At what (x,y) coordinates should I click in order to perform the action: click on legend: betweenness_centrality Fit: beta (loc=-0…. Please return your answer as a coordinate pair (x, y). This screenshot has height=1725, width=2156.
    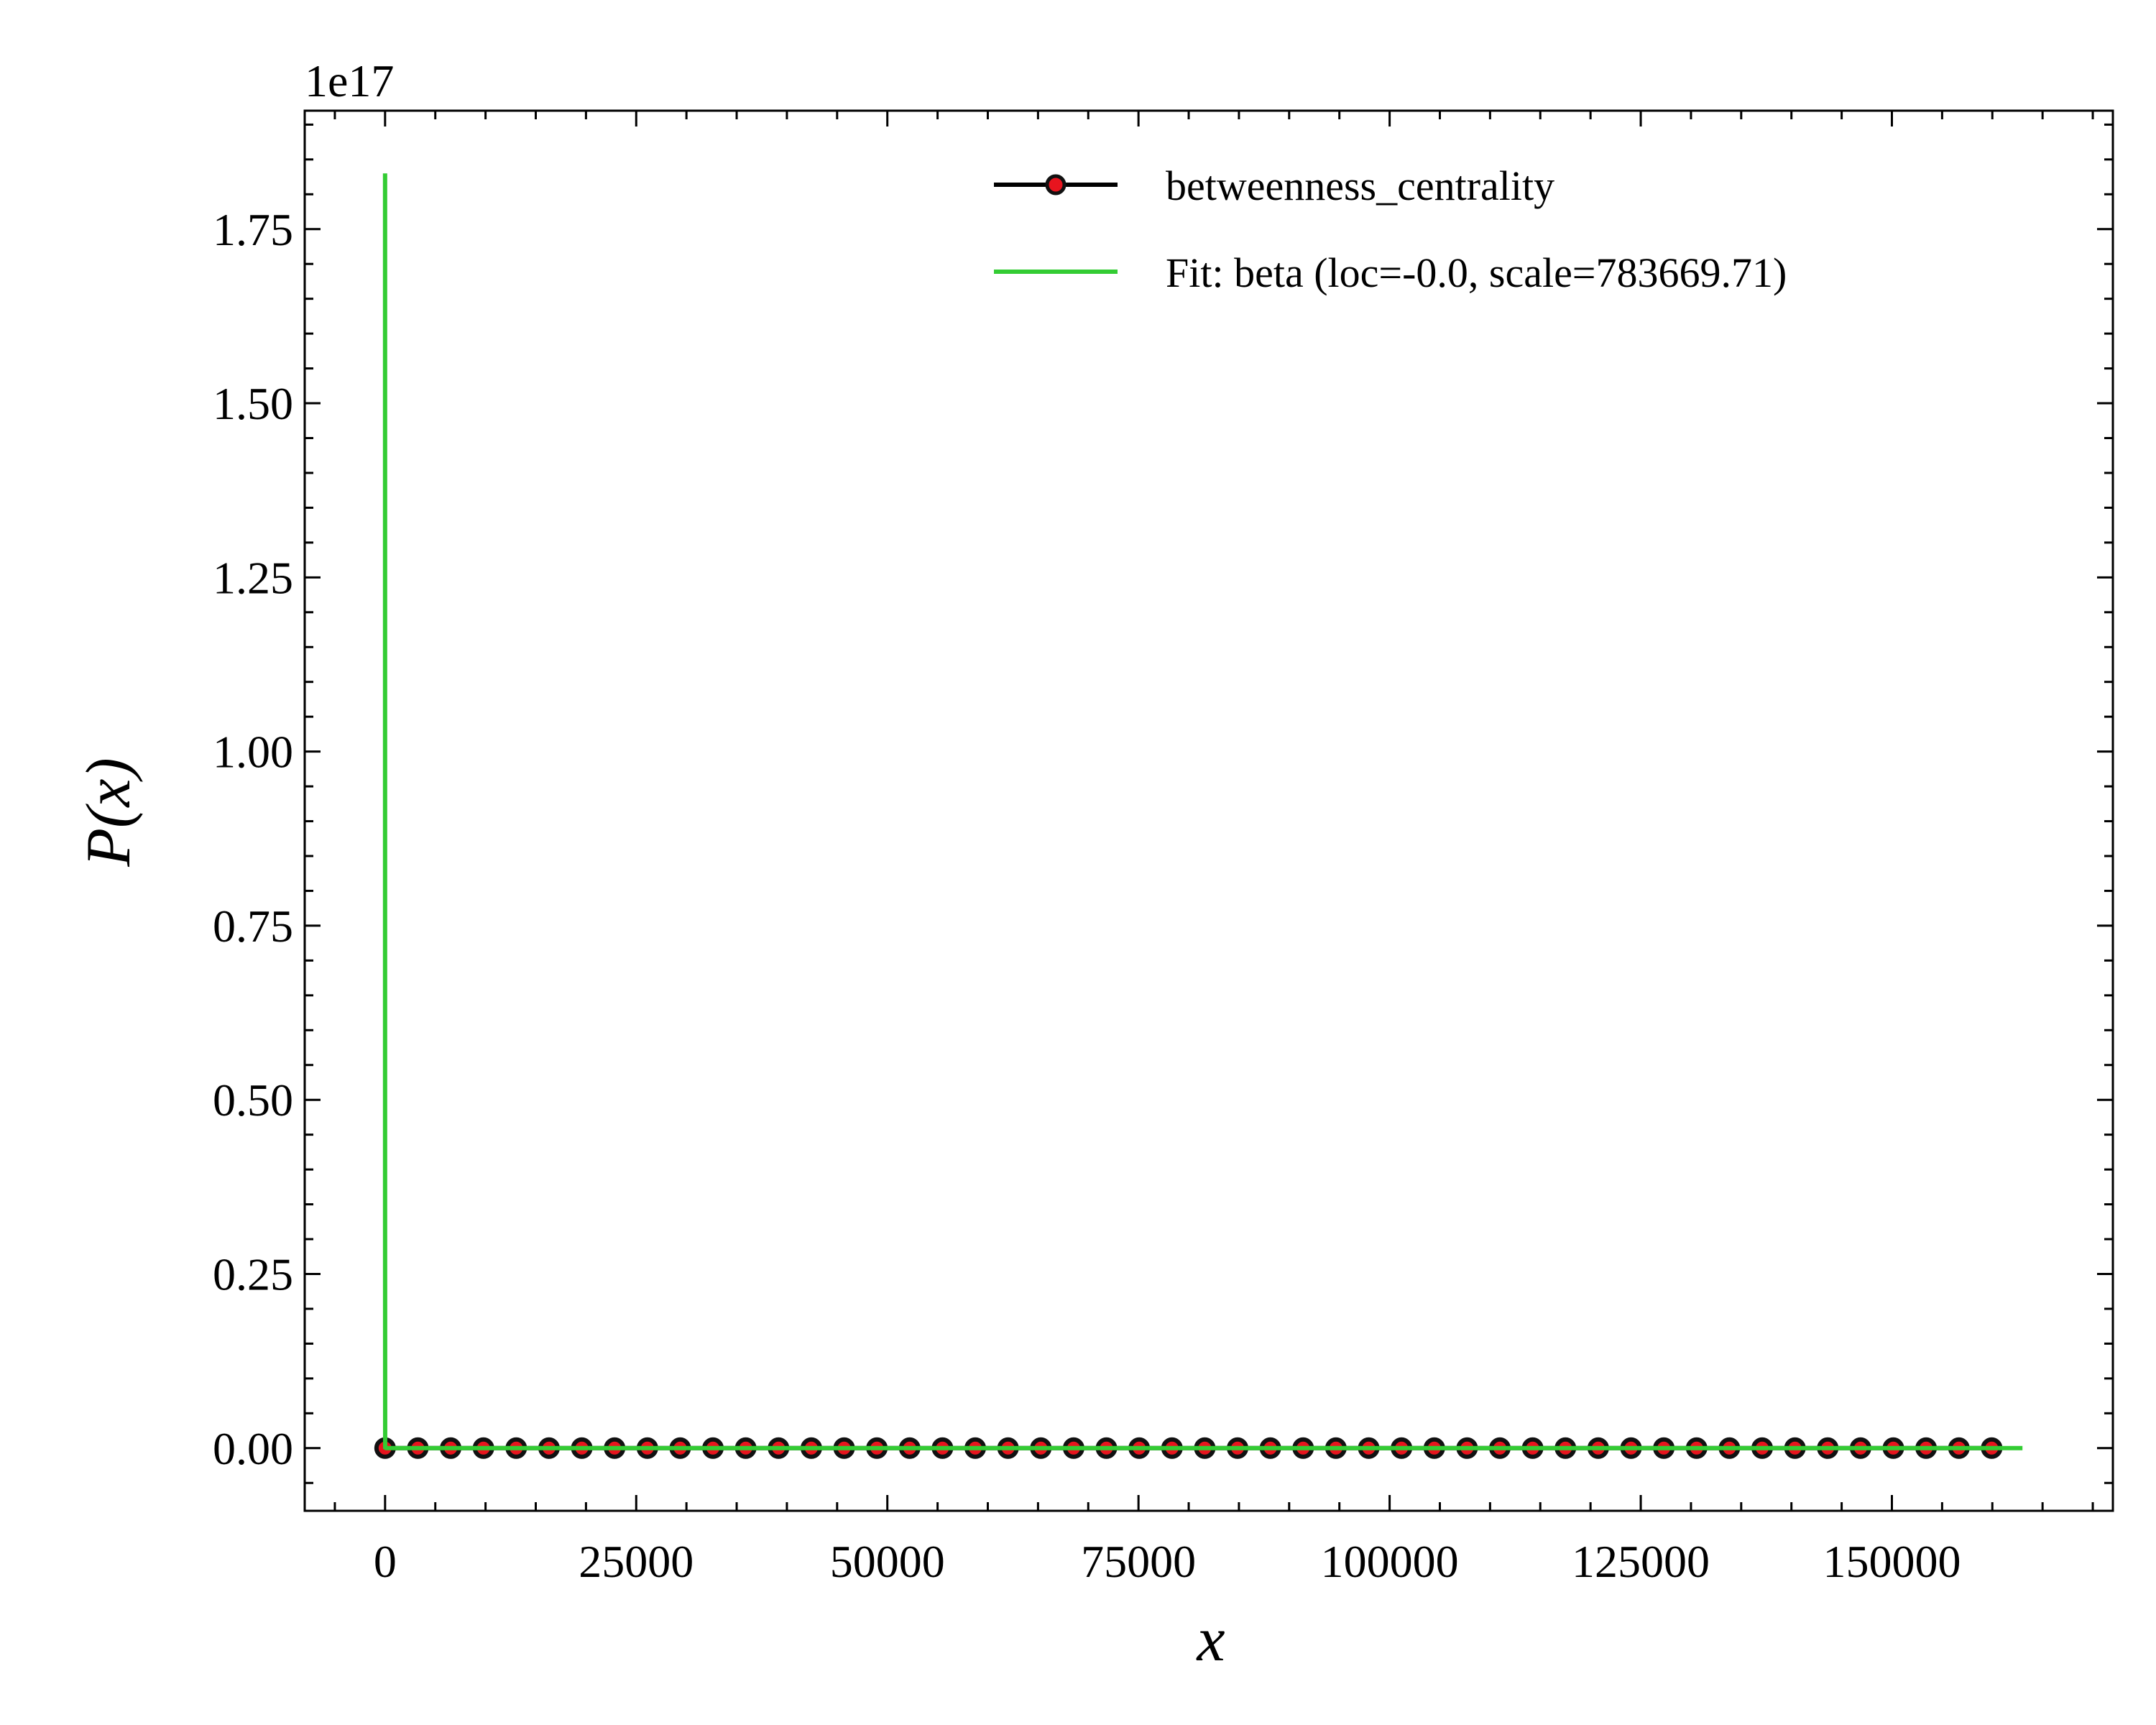
    Looking at the image, I should click on (1390, 229).